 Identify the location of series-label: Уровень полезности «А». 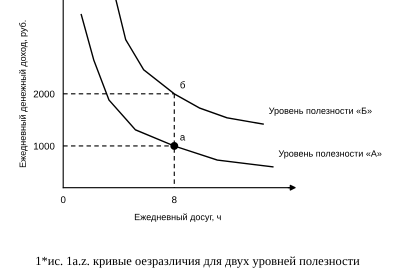
(330, 154).